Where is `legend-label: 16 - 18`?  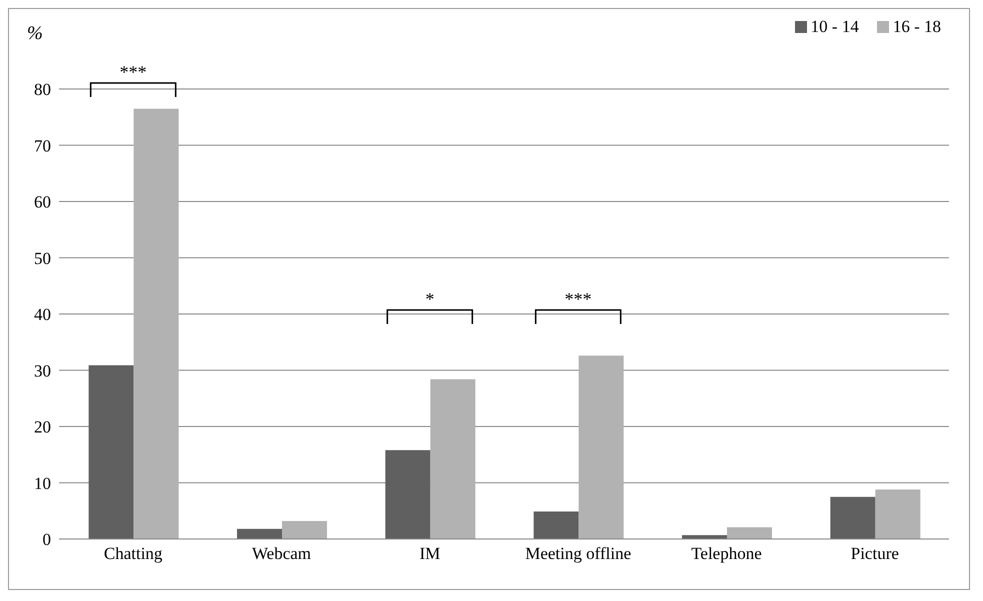
legend-label: 16 - 18 is located at coordinates (916, 27).